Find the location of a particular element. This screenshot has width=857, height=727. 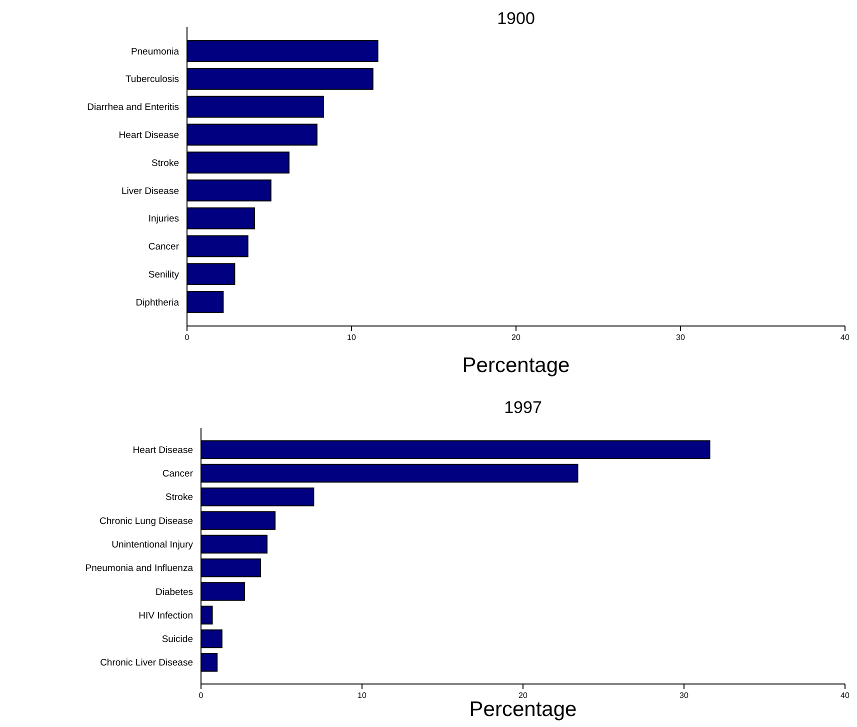

y-tick-label: Diphtheria is located at coordinates (158, 302).